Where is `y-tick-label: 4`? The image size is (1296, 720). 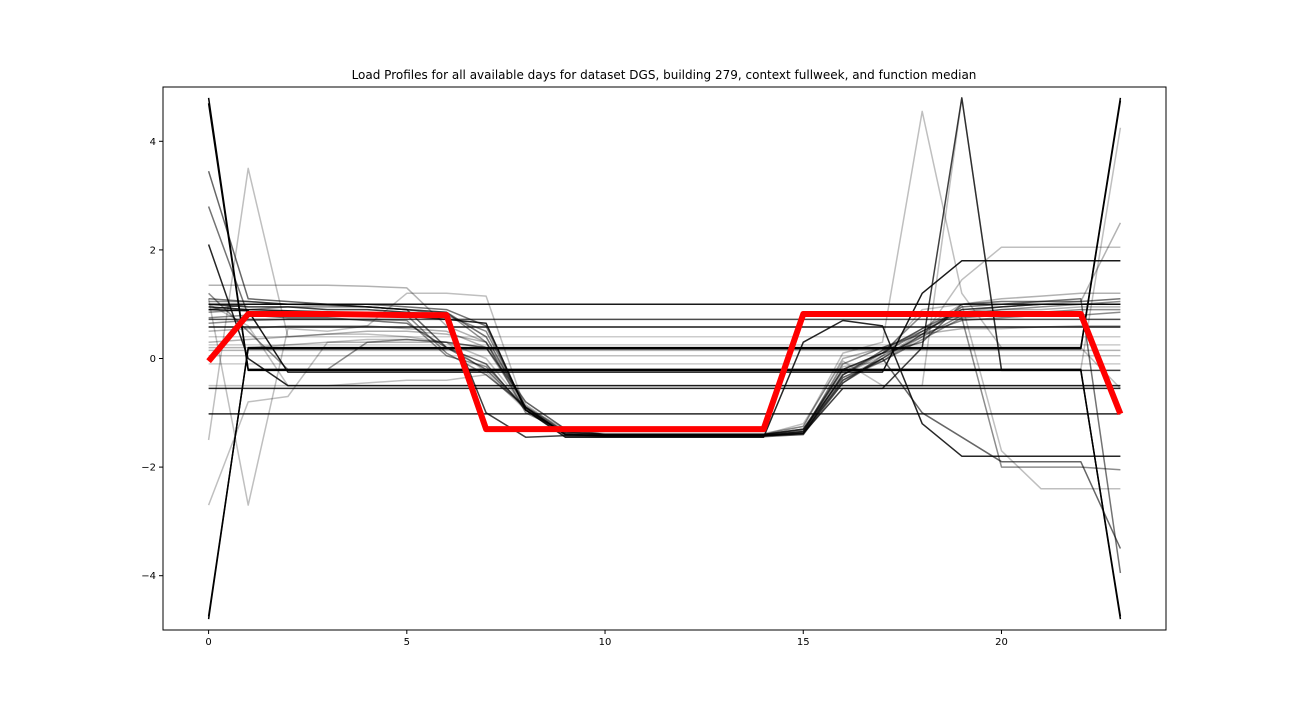 y-tick-label: 4 is located at coordinates (153, 142).